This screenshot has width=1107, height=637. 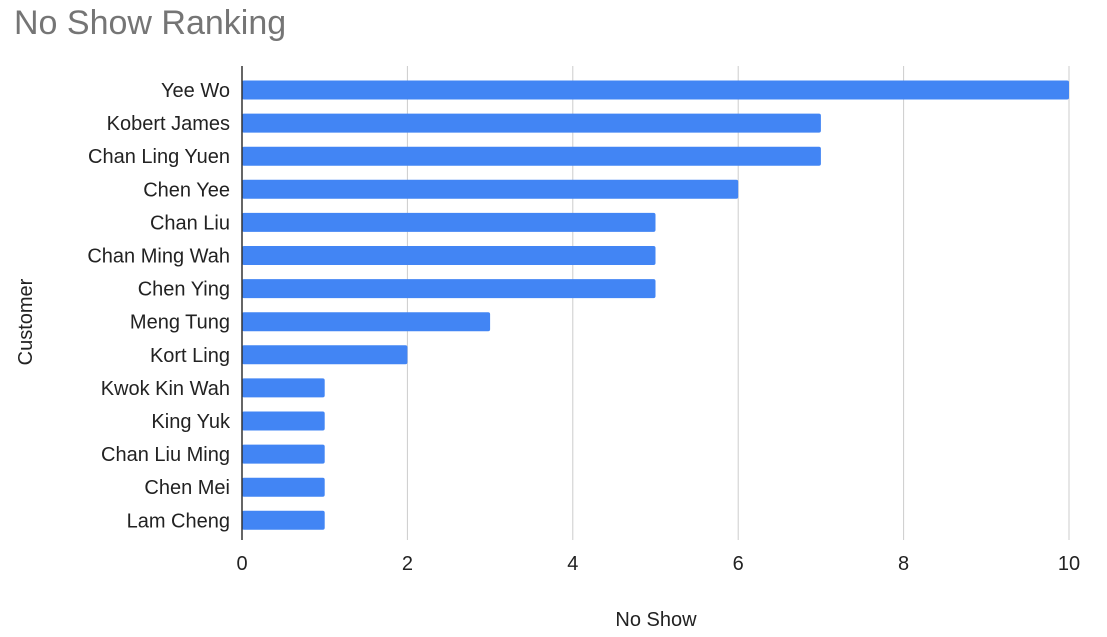 What do you see at coordinates (195, 91) in the screenshot?
I see `category-label: Yee Wo` at bounding box center [195, 91].